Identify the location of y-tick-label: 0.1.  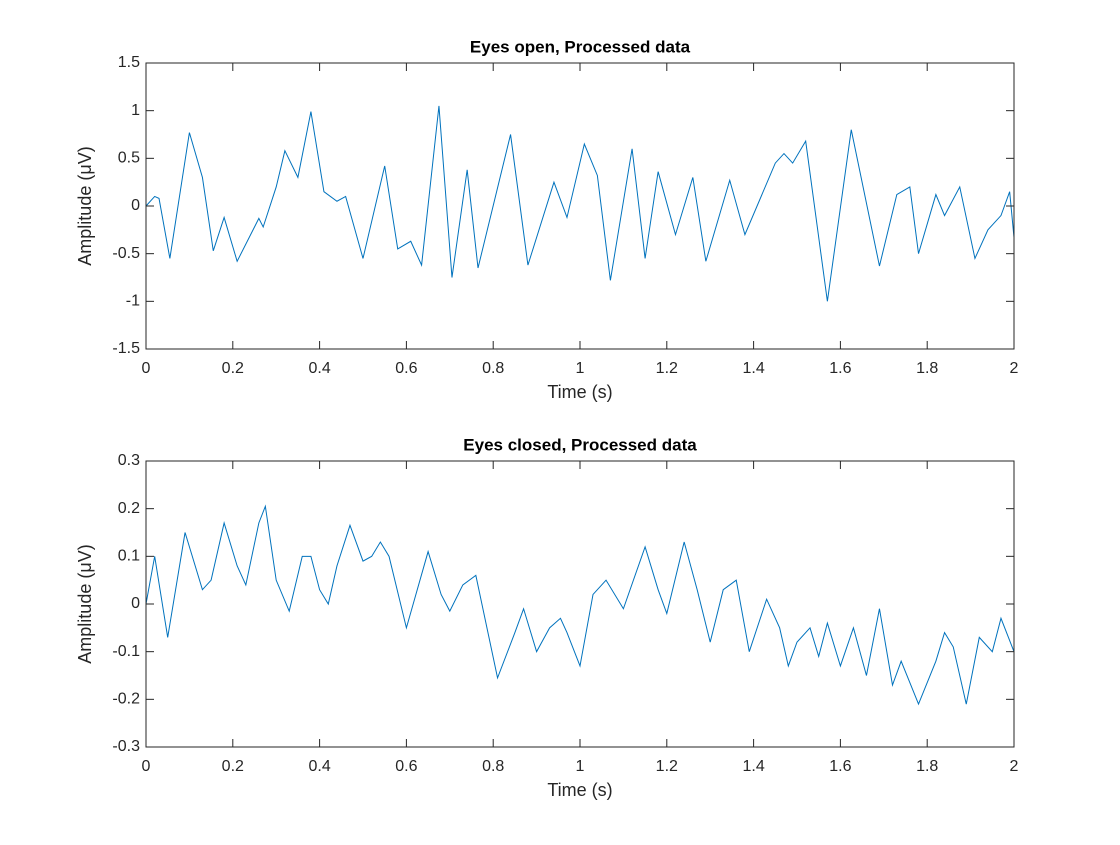
(129, 556).